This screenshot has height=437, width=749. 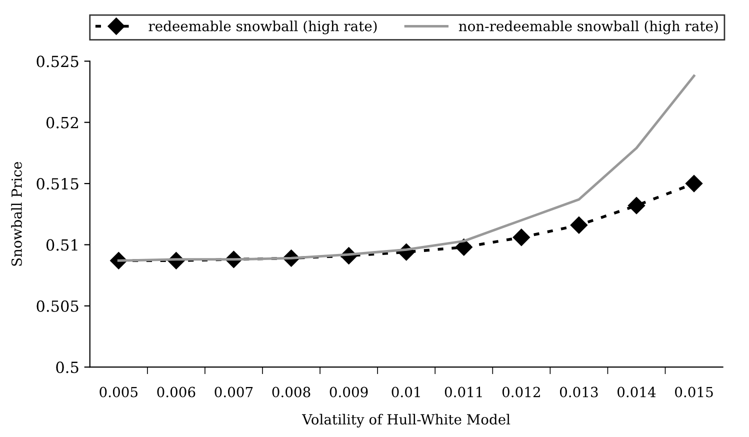 What do you see at coordinates (16, 214) in the screenshot?
I see `y-axis-title: Snowball Price` at bounding box center [16, 214].